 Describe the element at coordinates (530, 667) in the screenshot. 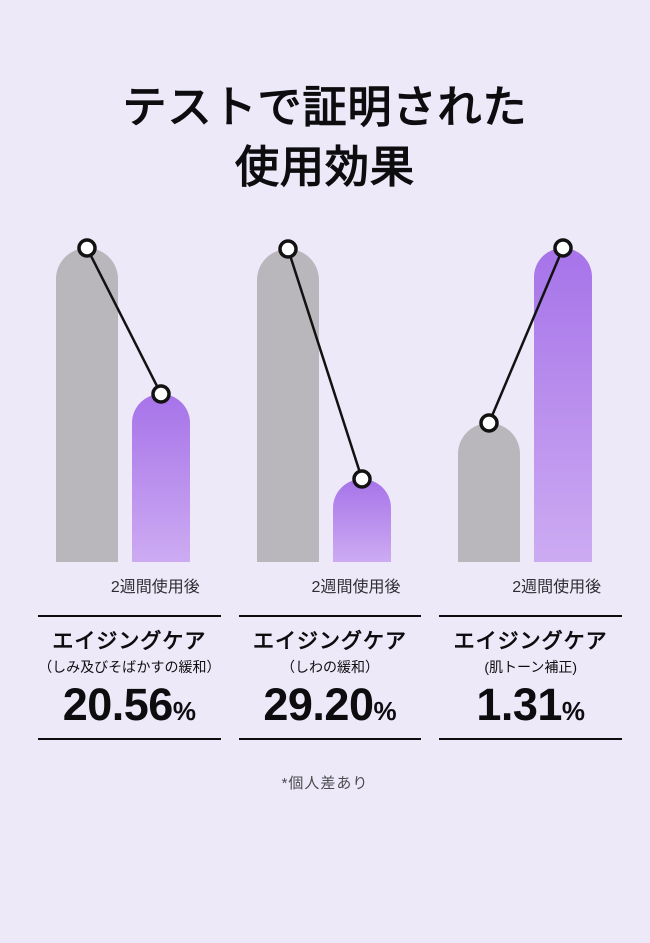

I see `stat-subtitle: (肌トーン補正)` at that location.